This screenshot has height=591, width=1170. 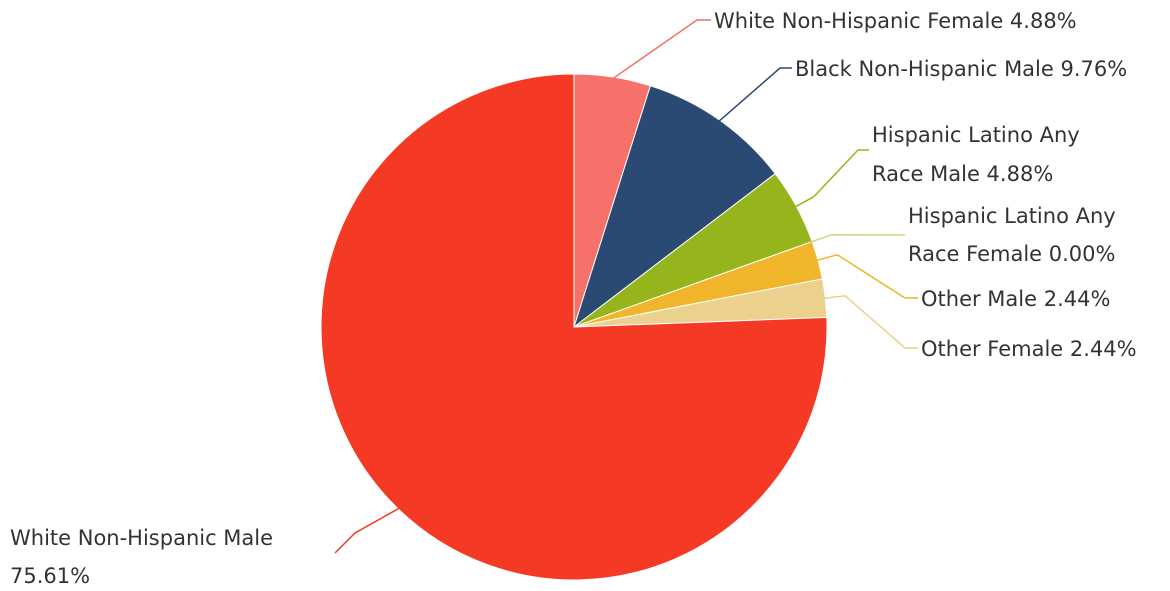 I want to click on leader-line-white-non-hispanic-female, so click(x=661, y=49).